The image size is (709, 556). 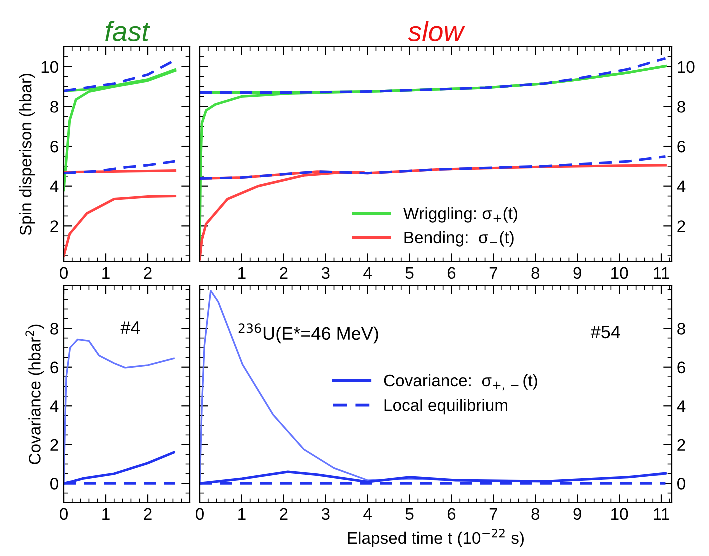 I want to click on y-axis-title: Covariance (hbar$^{2}$), so click(x=35, y=394).